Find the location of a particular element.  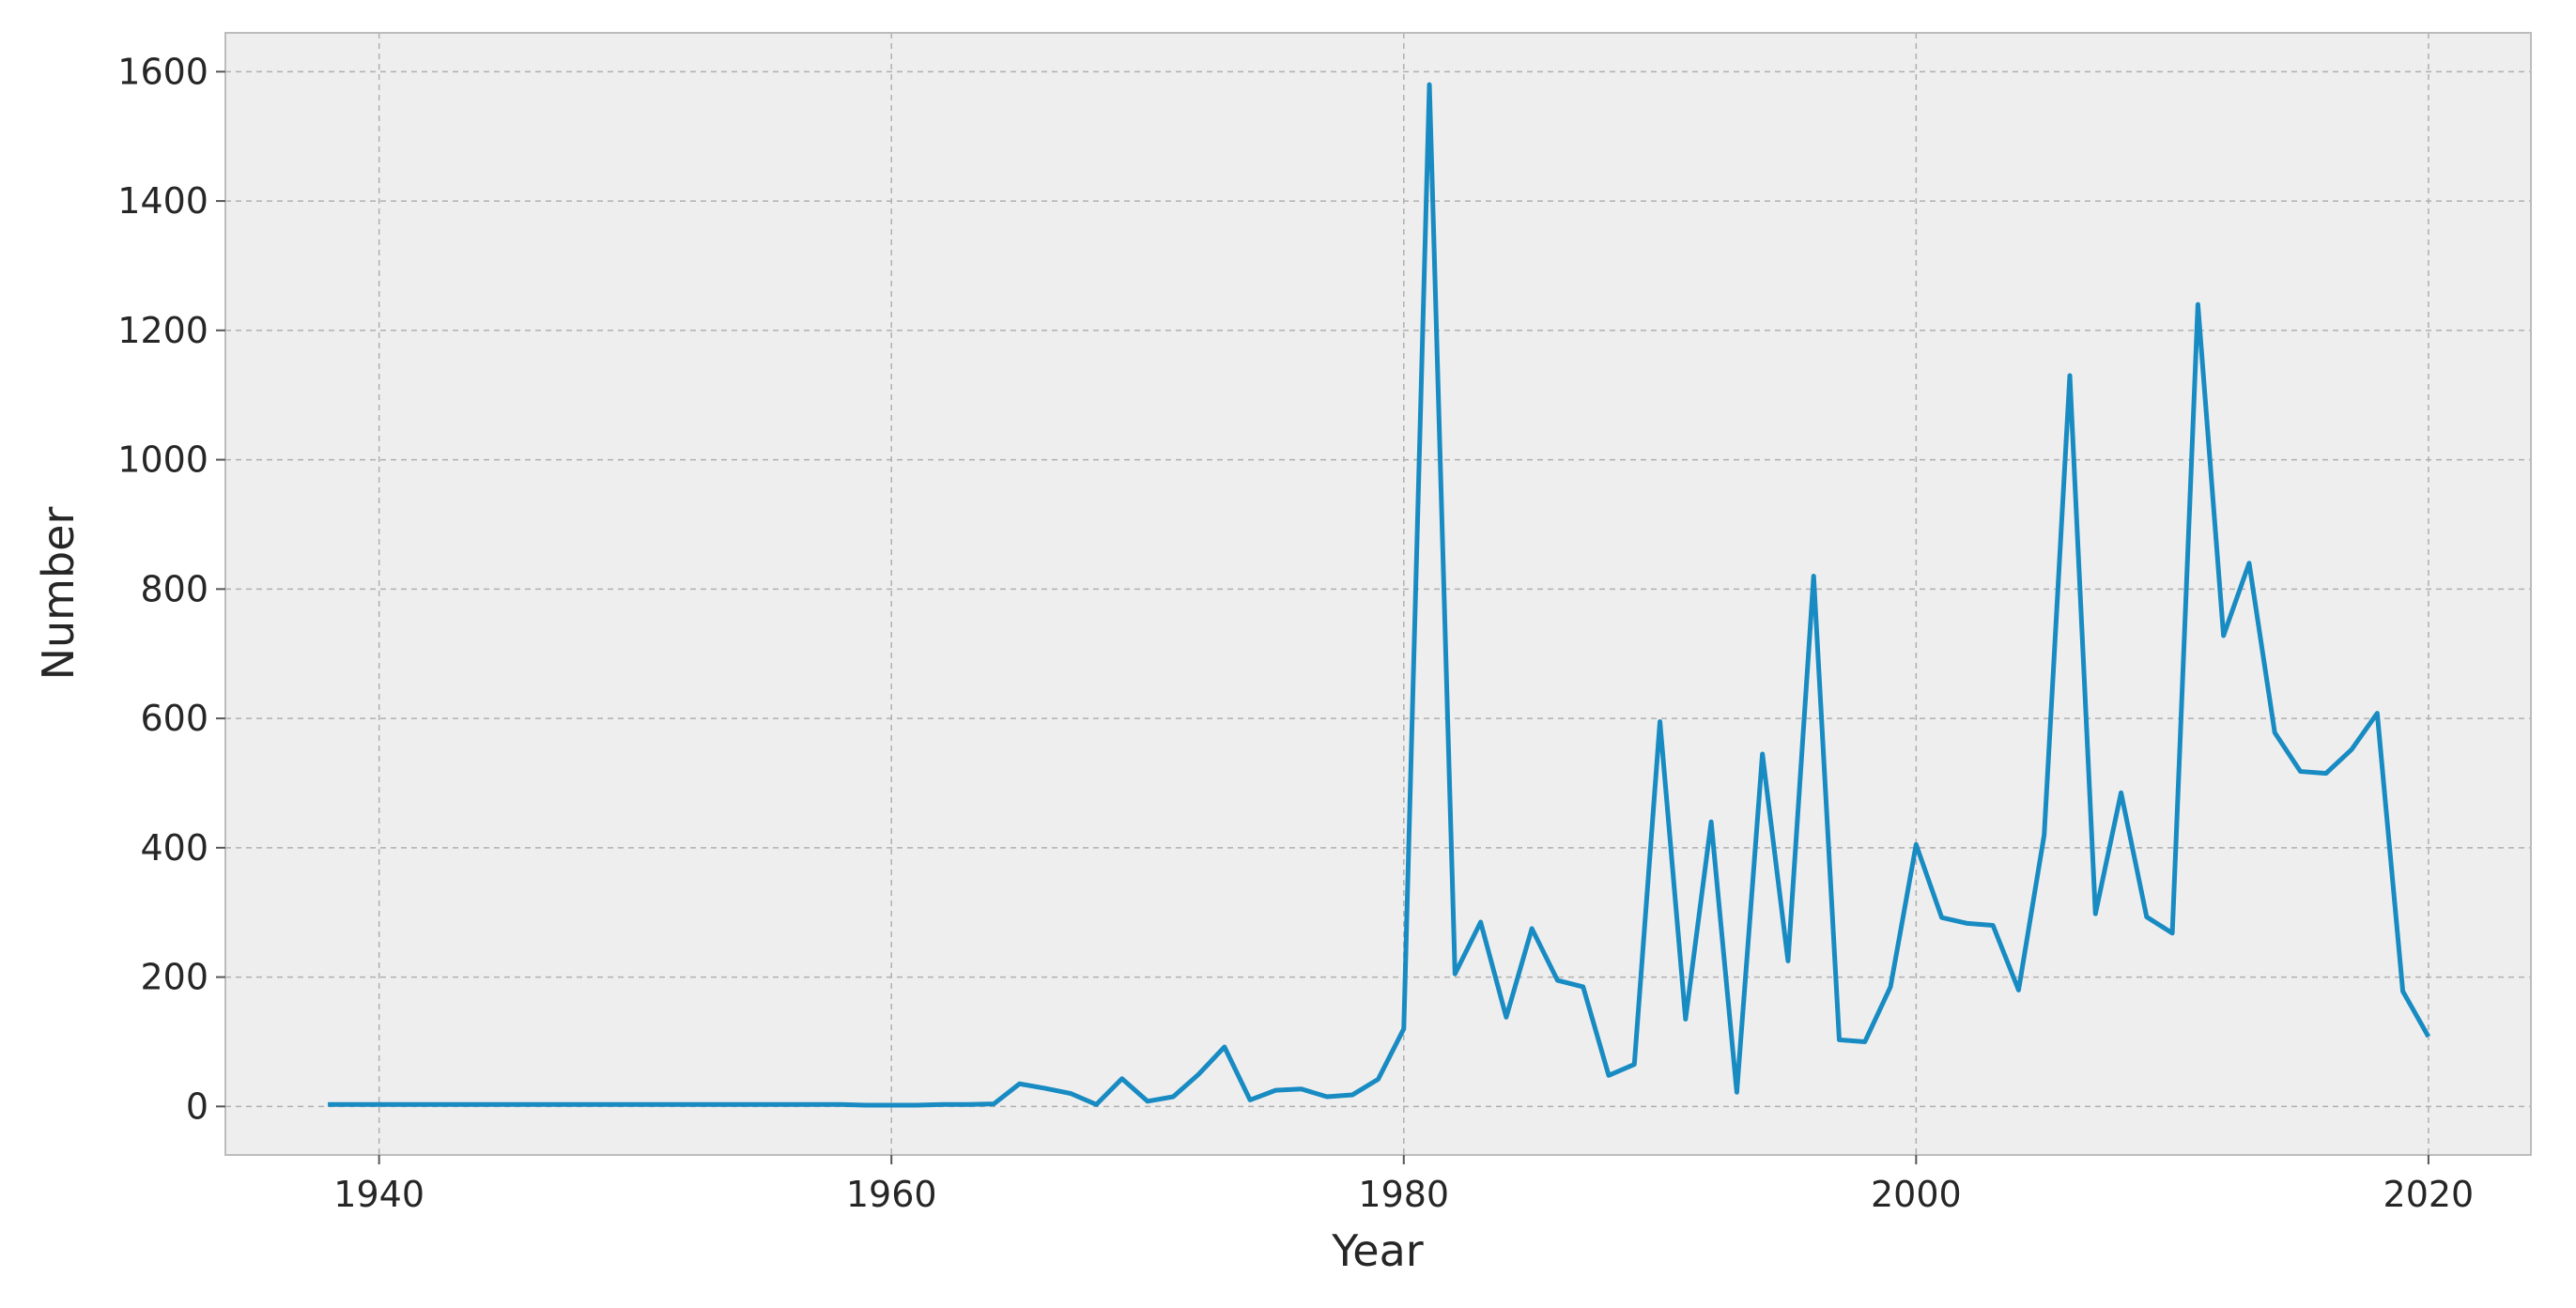

x-tick-label: 1960 is located at coordinates (891, 1194).